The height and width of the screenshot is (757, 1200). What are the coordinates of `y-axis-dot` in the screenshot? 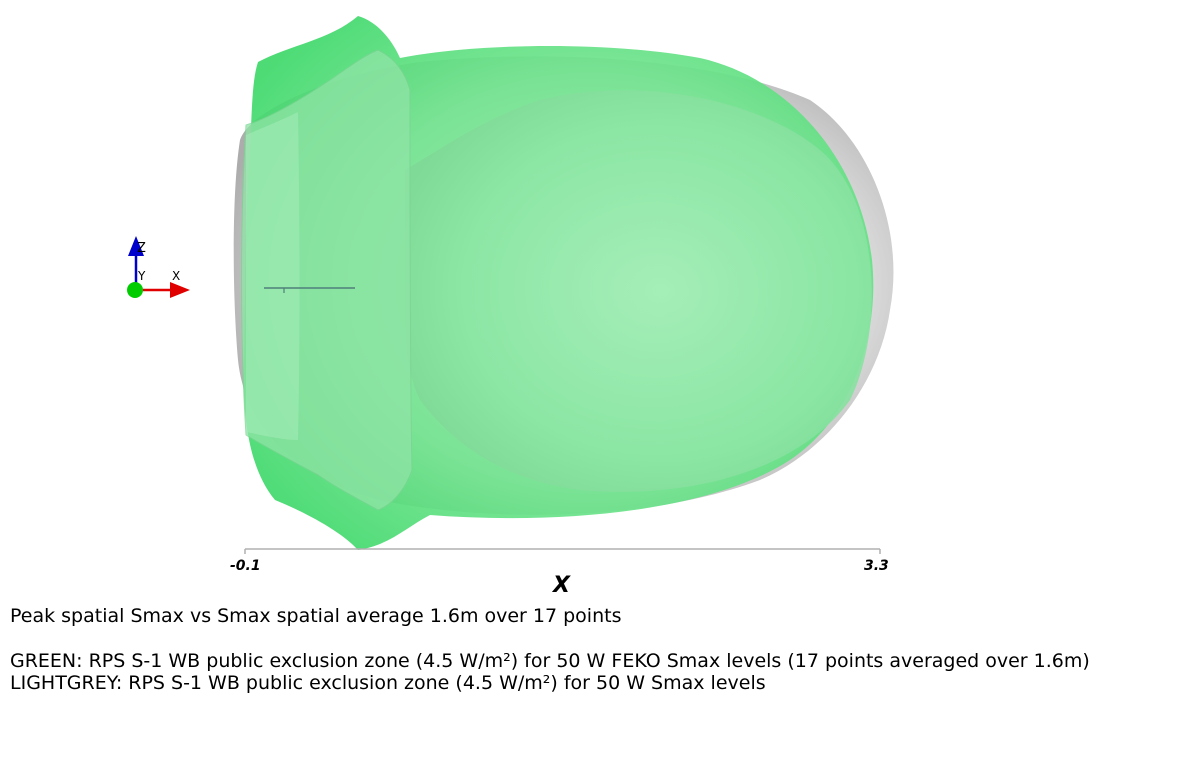 It's located at (135, 290).